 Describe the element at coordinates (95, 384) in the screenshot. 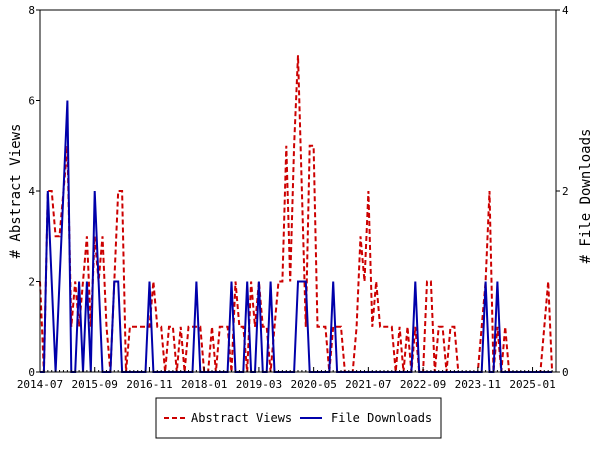

I see `x-tick-label-1: 2015-09` at that location.